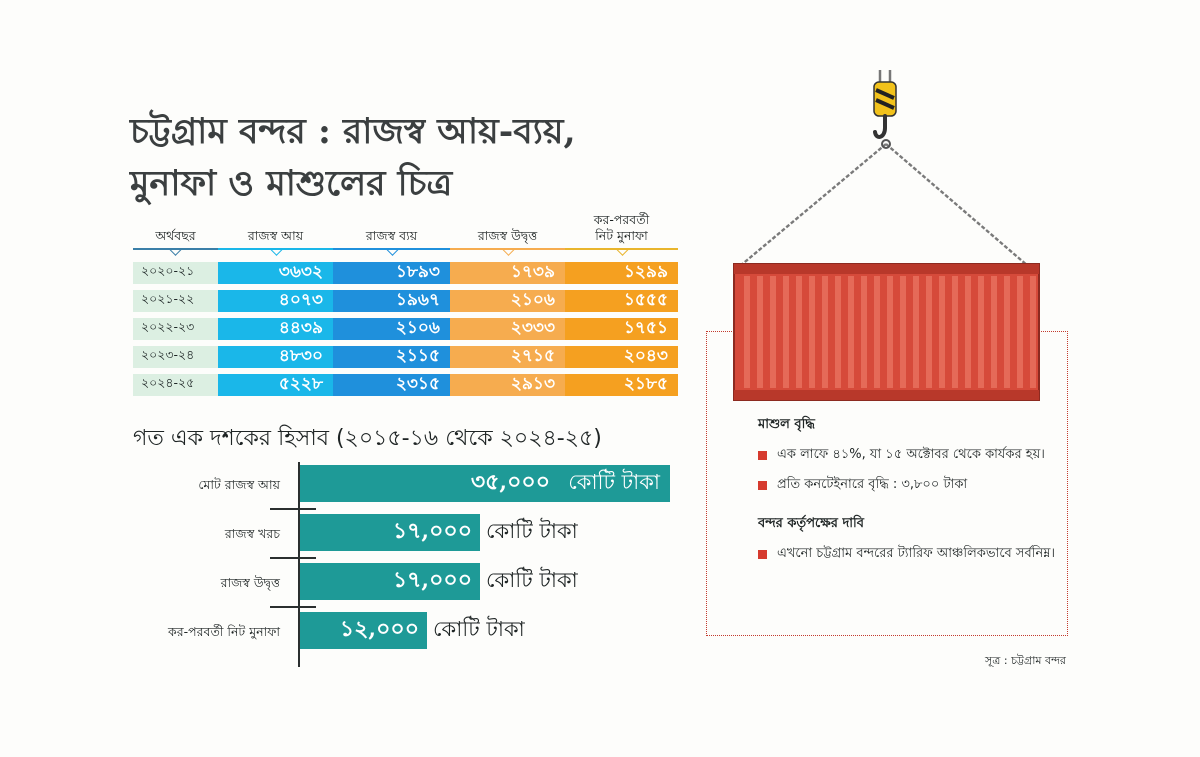 The image size is (1200, 757). I want to click on table-row: ২০২৪-২৫ ৫২২৮ ২৩১৫ ২৯১৩ ২১৮৫, so click(405, 385).